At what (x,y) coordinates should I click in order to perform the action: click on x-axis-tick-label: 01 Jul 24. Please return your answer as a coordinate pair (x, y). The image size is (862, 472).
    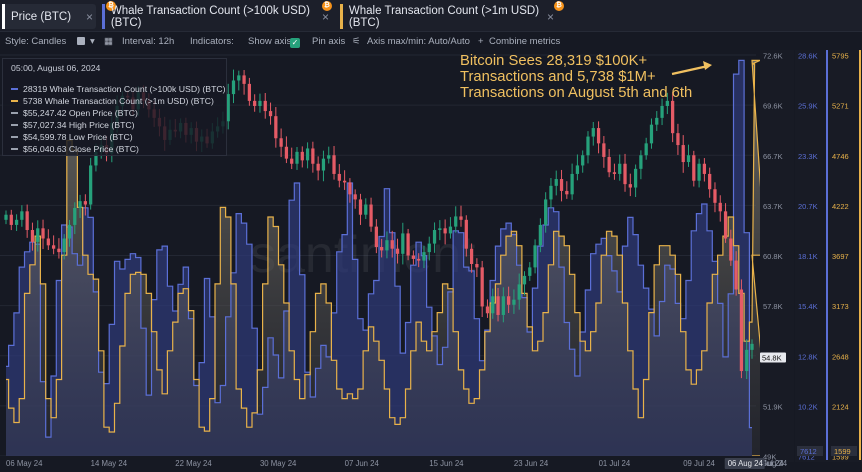
    Looking at the image, I should click on (615, 463).